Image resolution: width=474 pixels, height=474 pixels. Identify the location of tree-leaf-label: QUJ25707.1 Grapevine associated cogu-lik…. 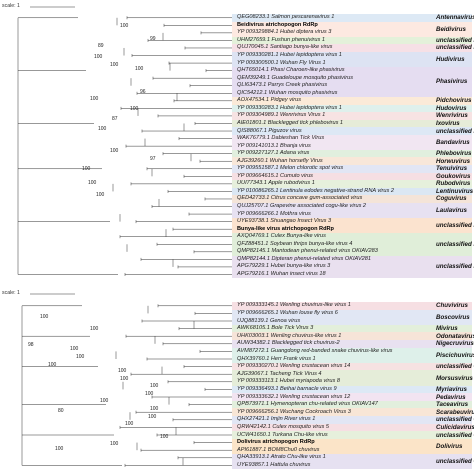
(302, 206).